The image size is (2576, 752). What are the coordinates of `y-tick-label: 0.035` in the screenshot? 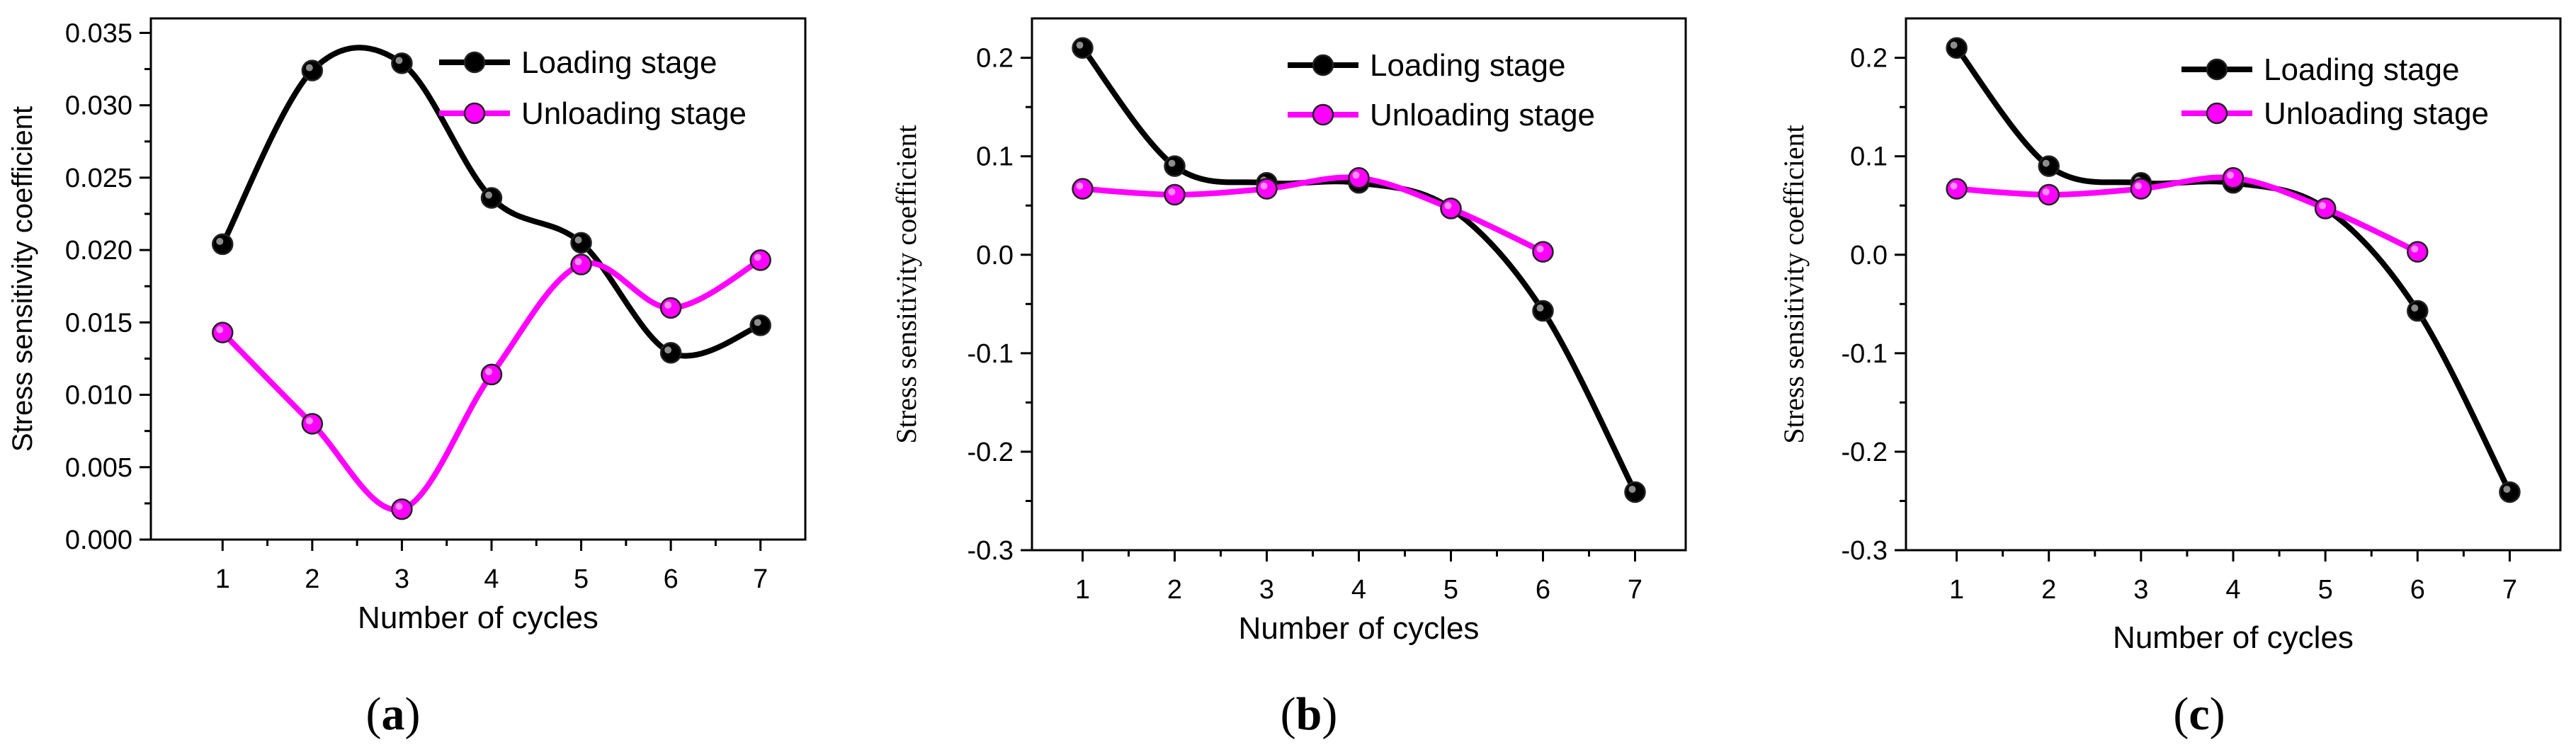 It's located at (98, 33).